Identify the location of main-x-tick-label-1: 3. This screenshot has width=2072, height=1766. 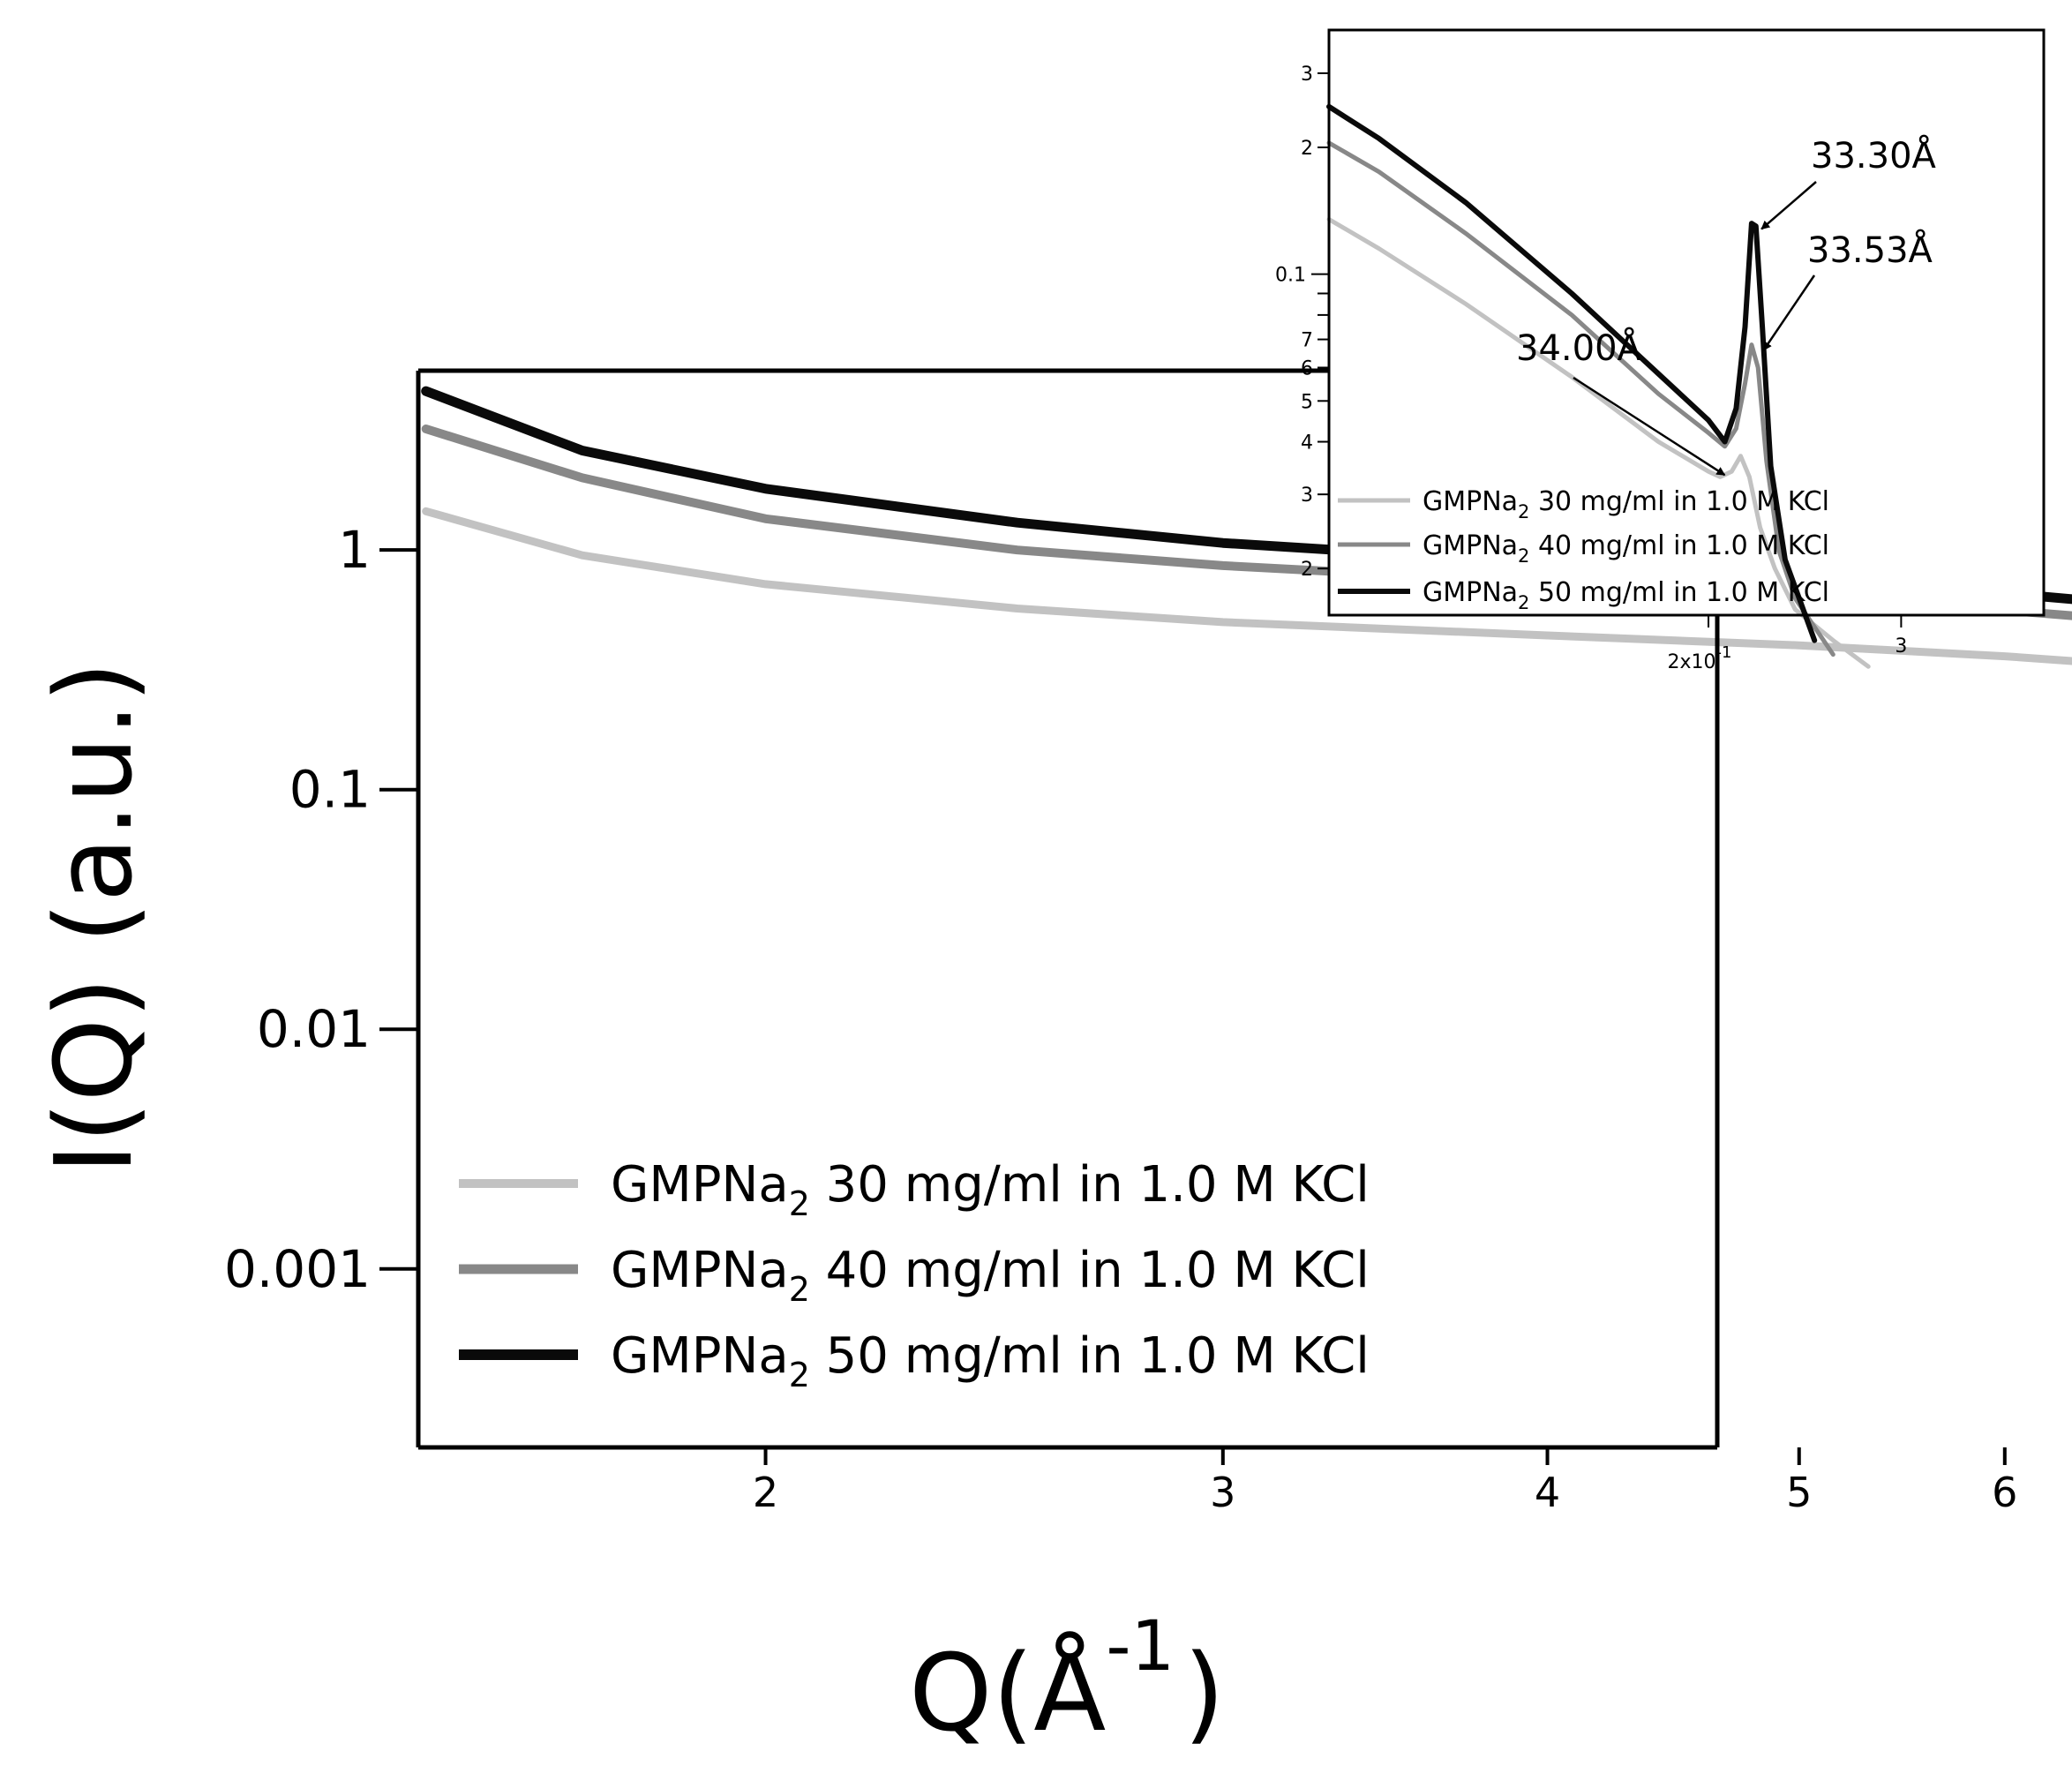
(1222, 1492).